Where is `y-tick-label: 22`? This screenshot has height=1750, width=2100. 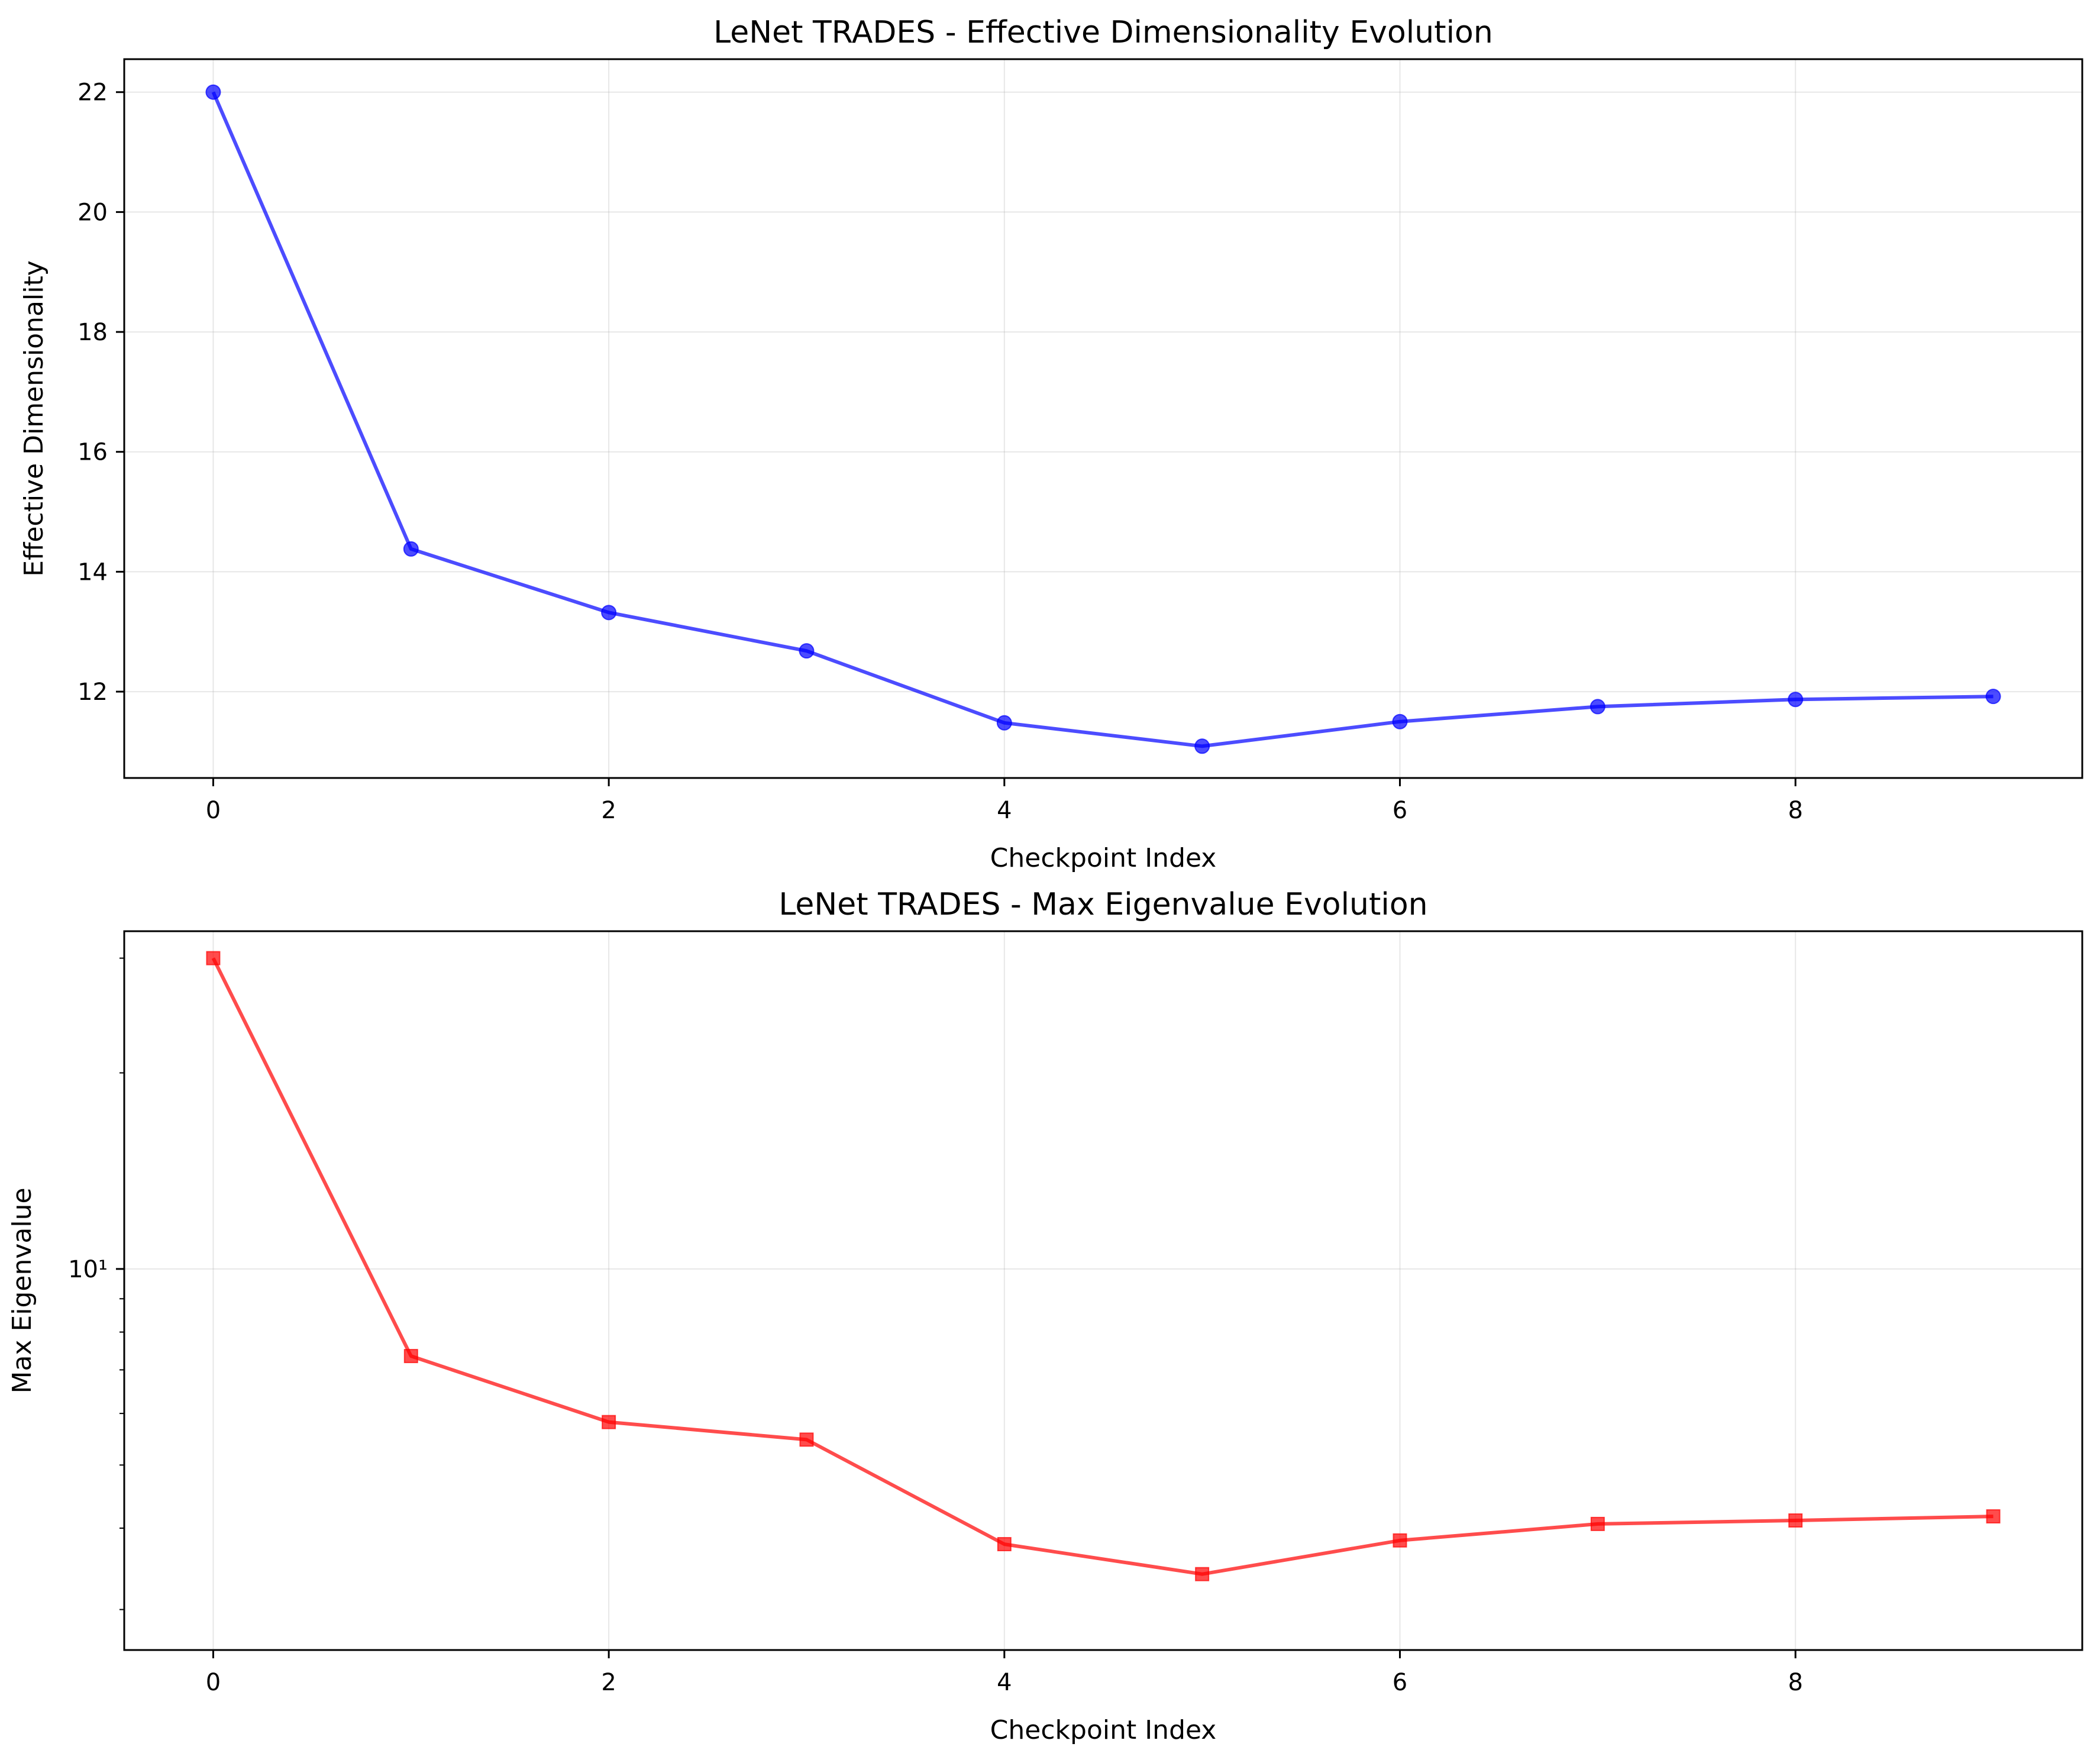
y-tick-label: 22 is located at coordinates (92, 92).